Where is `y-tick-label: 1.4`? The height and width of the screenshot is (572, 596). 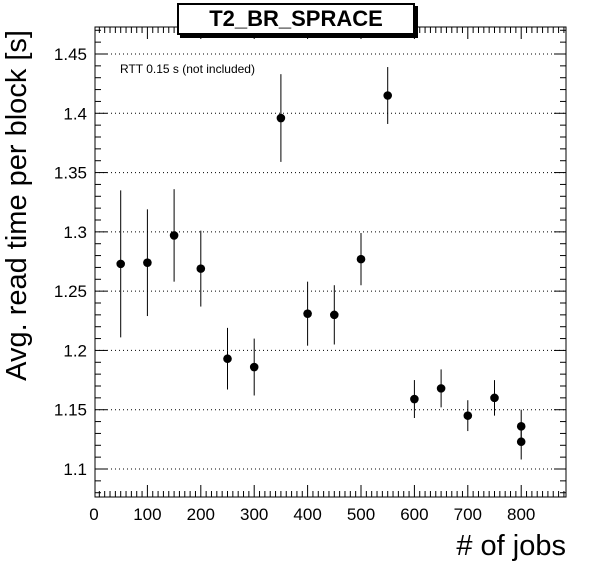 y-tick-label: 1.4 is located at coordinates (75, 113).